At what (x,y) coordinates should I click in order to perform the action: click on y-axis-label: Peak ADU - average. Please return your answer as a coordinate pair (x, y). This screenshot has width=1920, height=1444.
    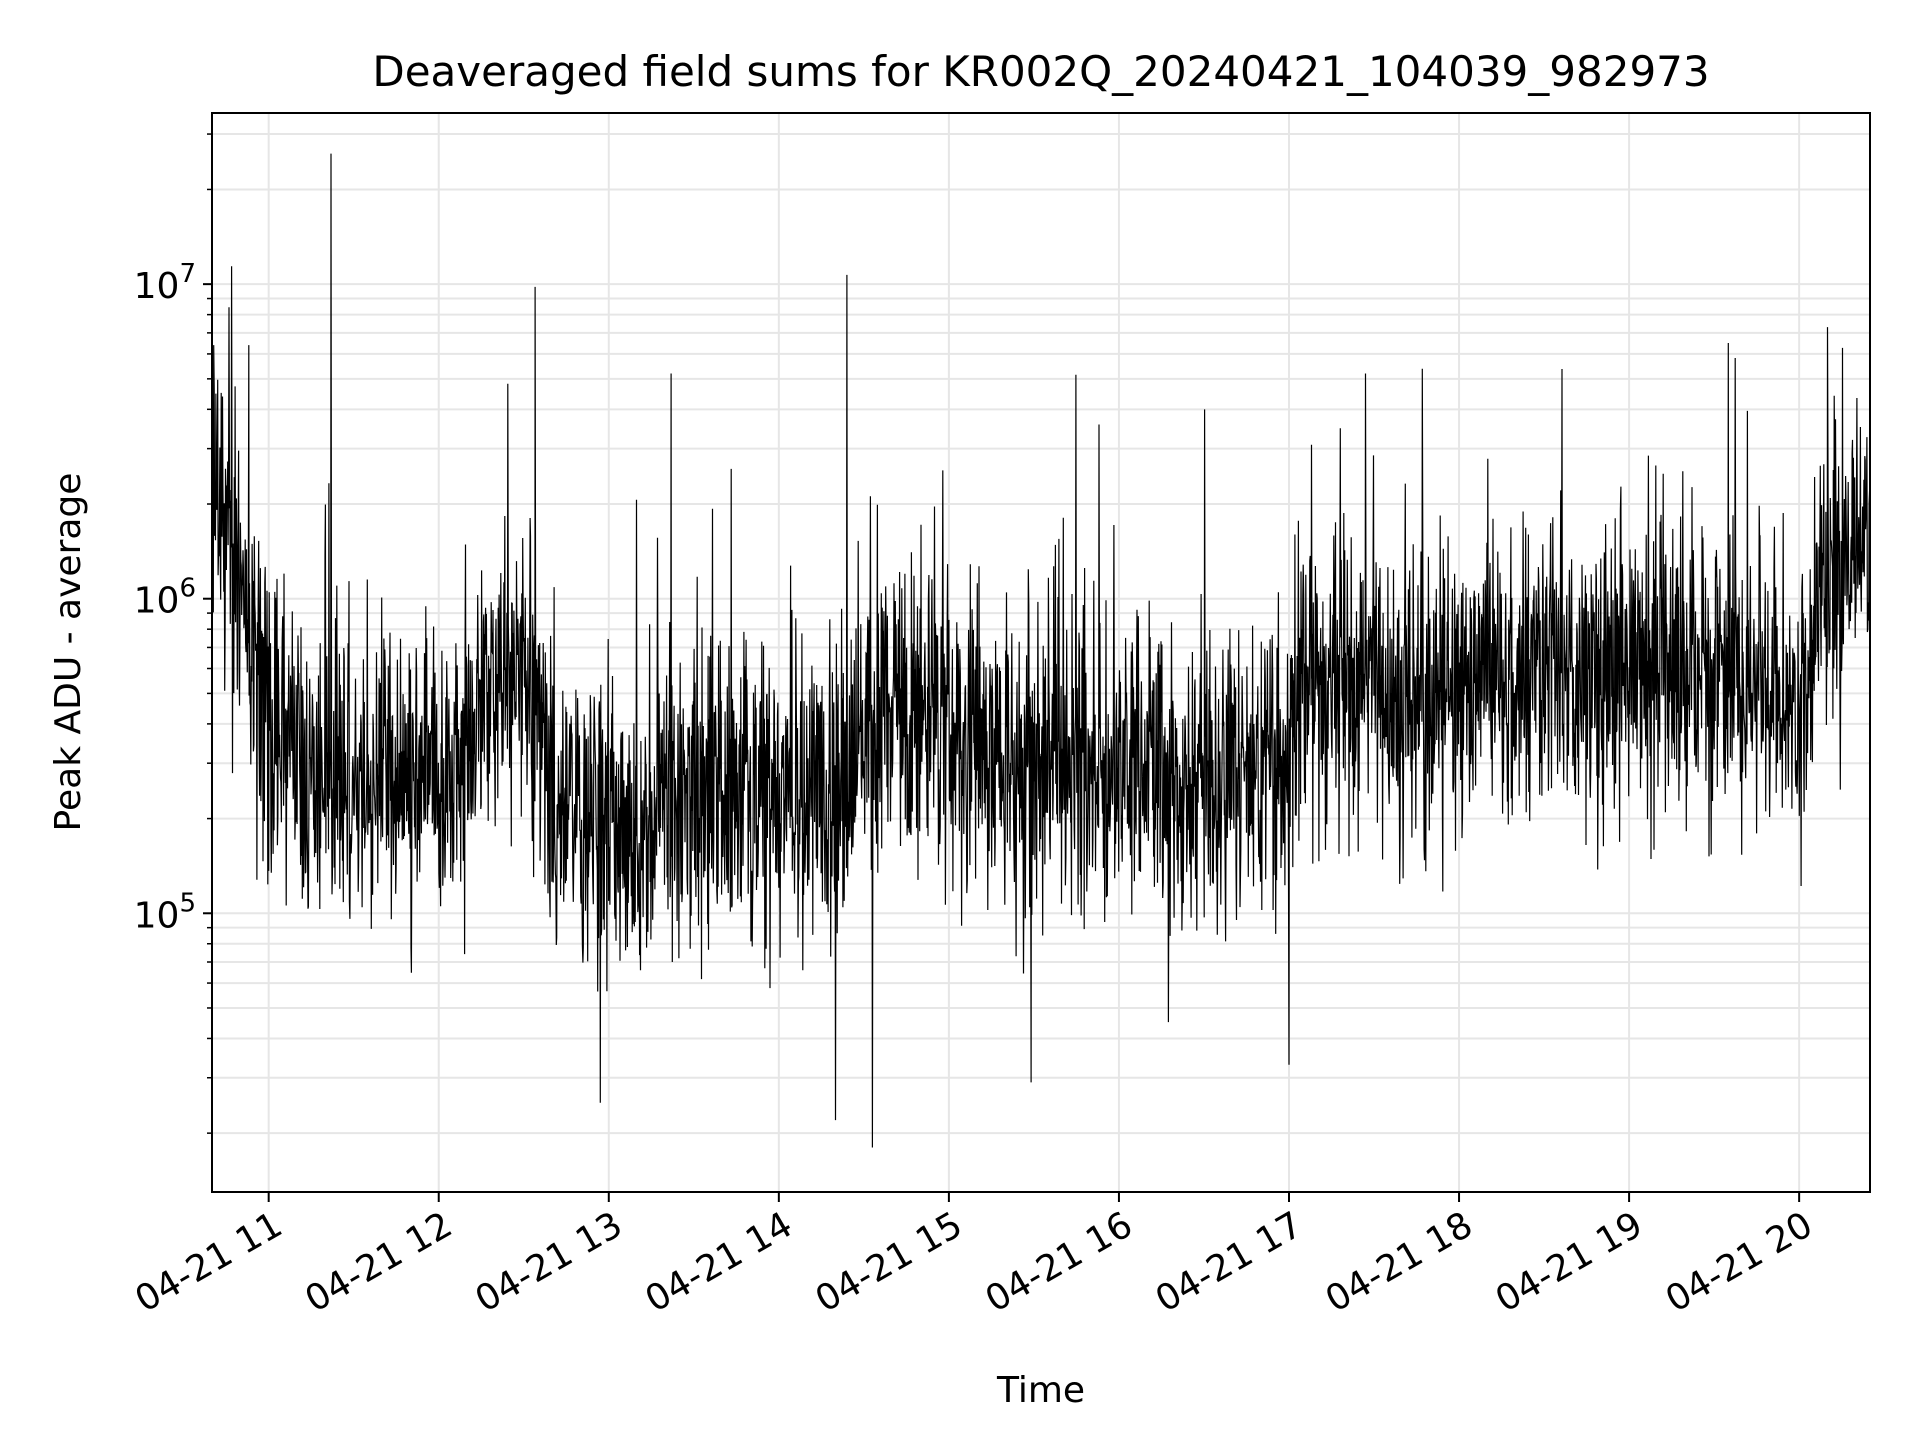
    Looking at the image, I should click on (68, 652).